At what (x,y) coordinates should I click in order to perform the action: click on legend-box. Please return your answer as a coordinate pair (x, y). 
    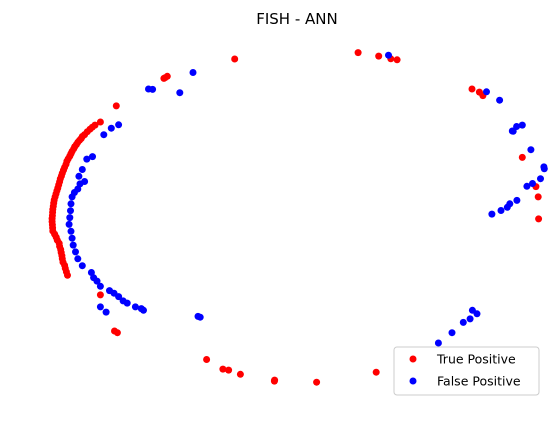
    Looking at the image, I should click on (466, 371).